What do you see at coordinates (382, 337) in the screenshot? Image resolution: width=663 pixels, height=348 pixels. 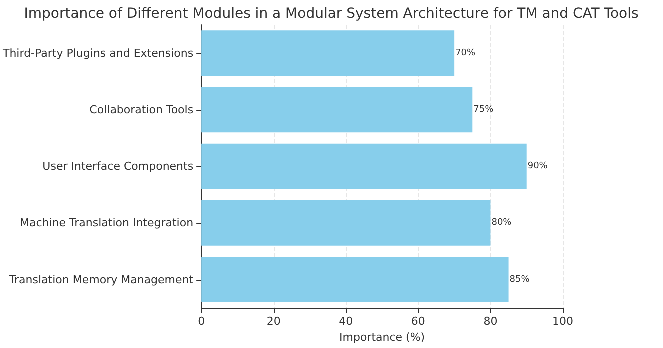 I see `x-axis-title: Importance (%)` at bounding box center [382, 337].